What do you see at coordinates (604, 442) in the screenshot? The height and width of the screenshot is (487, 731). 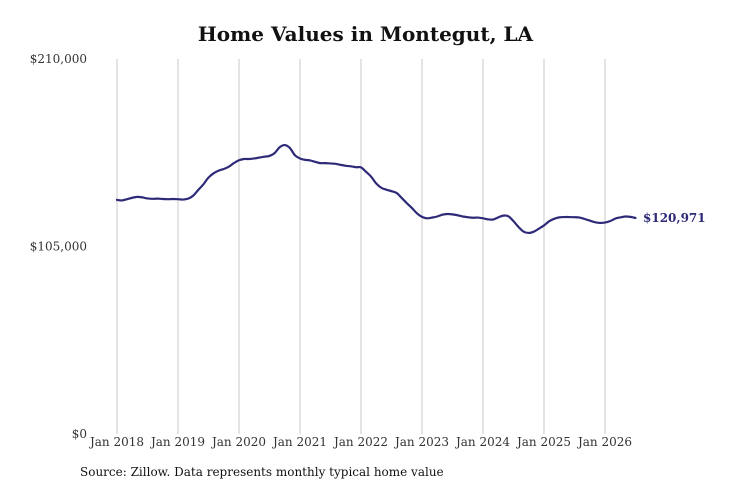 I see `x-tick-label: Jan 2026` at bounding box center [604, 442].